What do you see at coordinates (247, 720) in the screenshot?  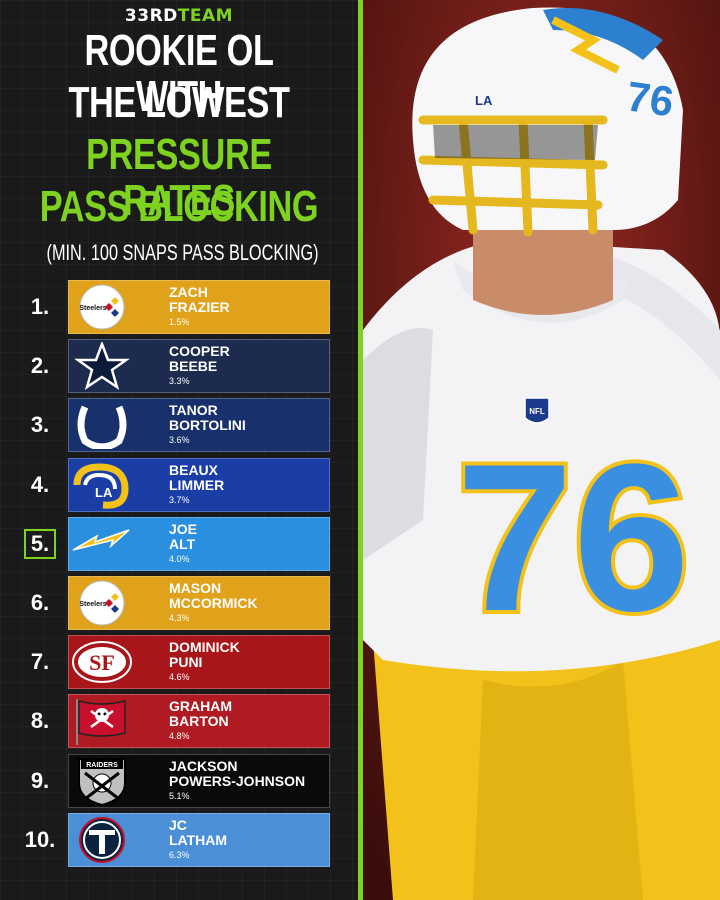 I see `player-info: GRAHAM BARTON 4.8%` at bounding box center [247, 720].